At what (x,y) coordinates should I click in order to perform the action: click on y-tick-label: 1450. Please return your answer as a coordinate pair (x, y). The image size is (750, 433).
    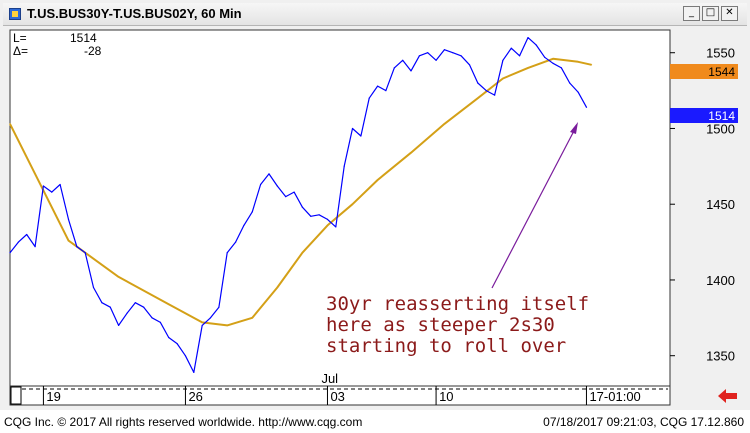
    Looking at the image, I should click on (720, 204).